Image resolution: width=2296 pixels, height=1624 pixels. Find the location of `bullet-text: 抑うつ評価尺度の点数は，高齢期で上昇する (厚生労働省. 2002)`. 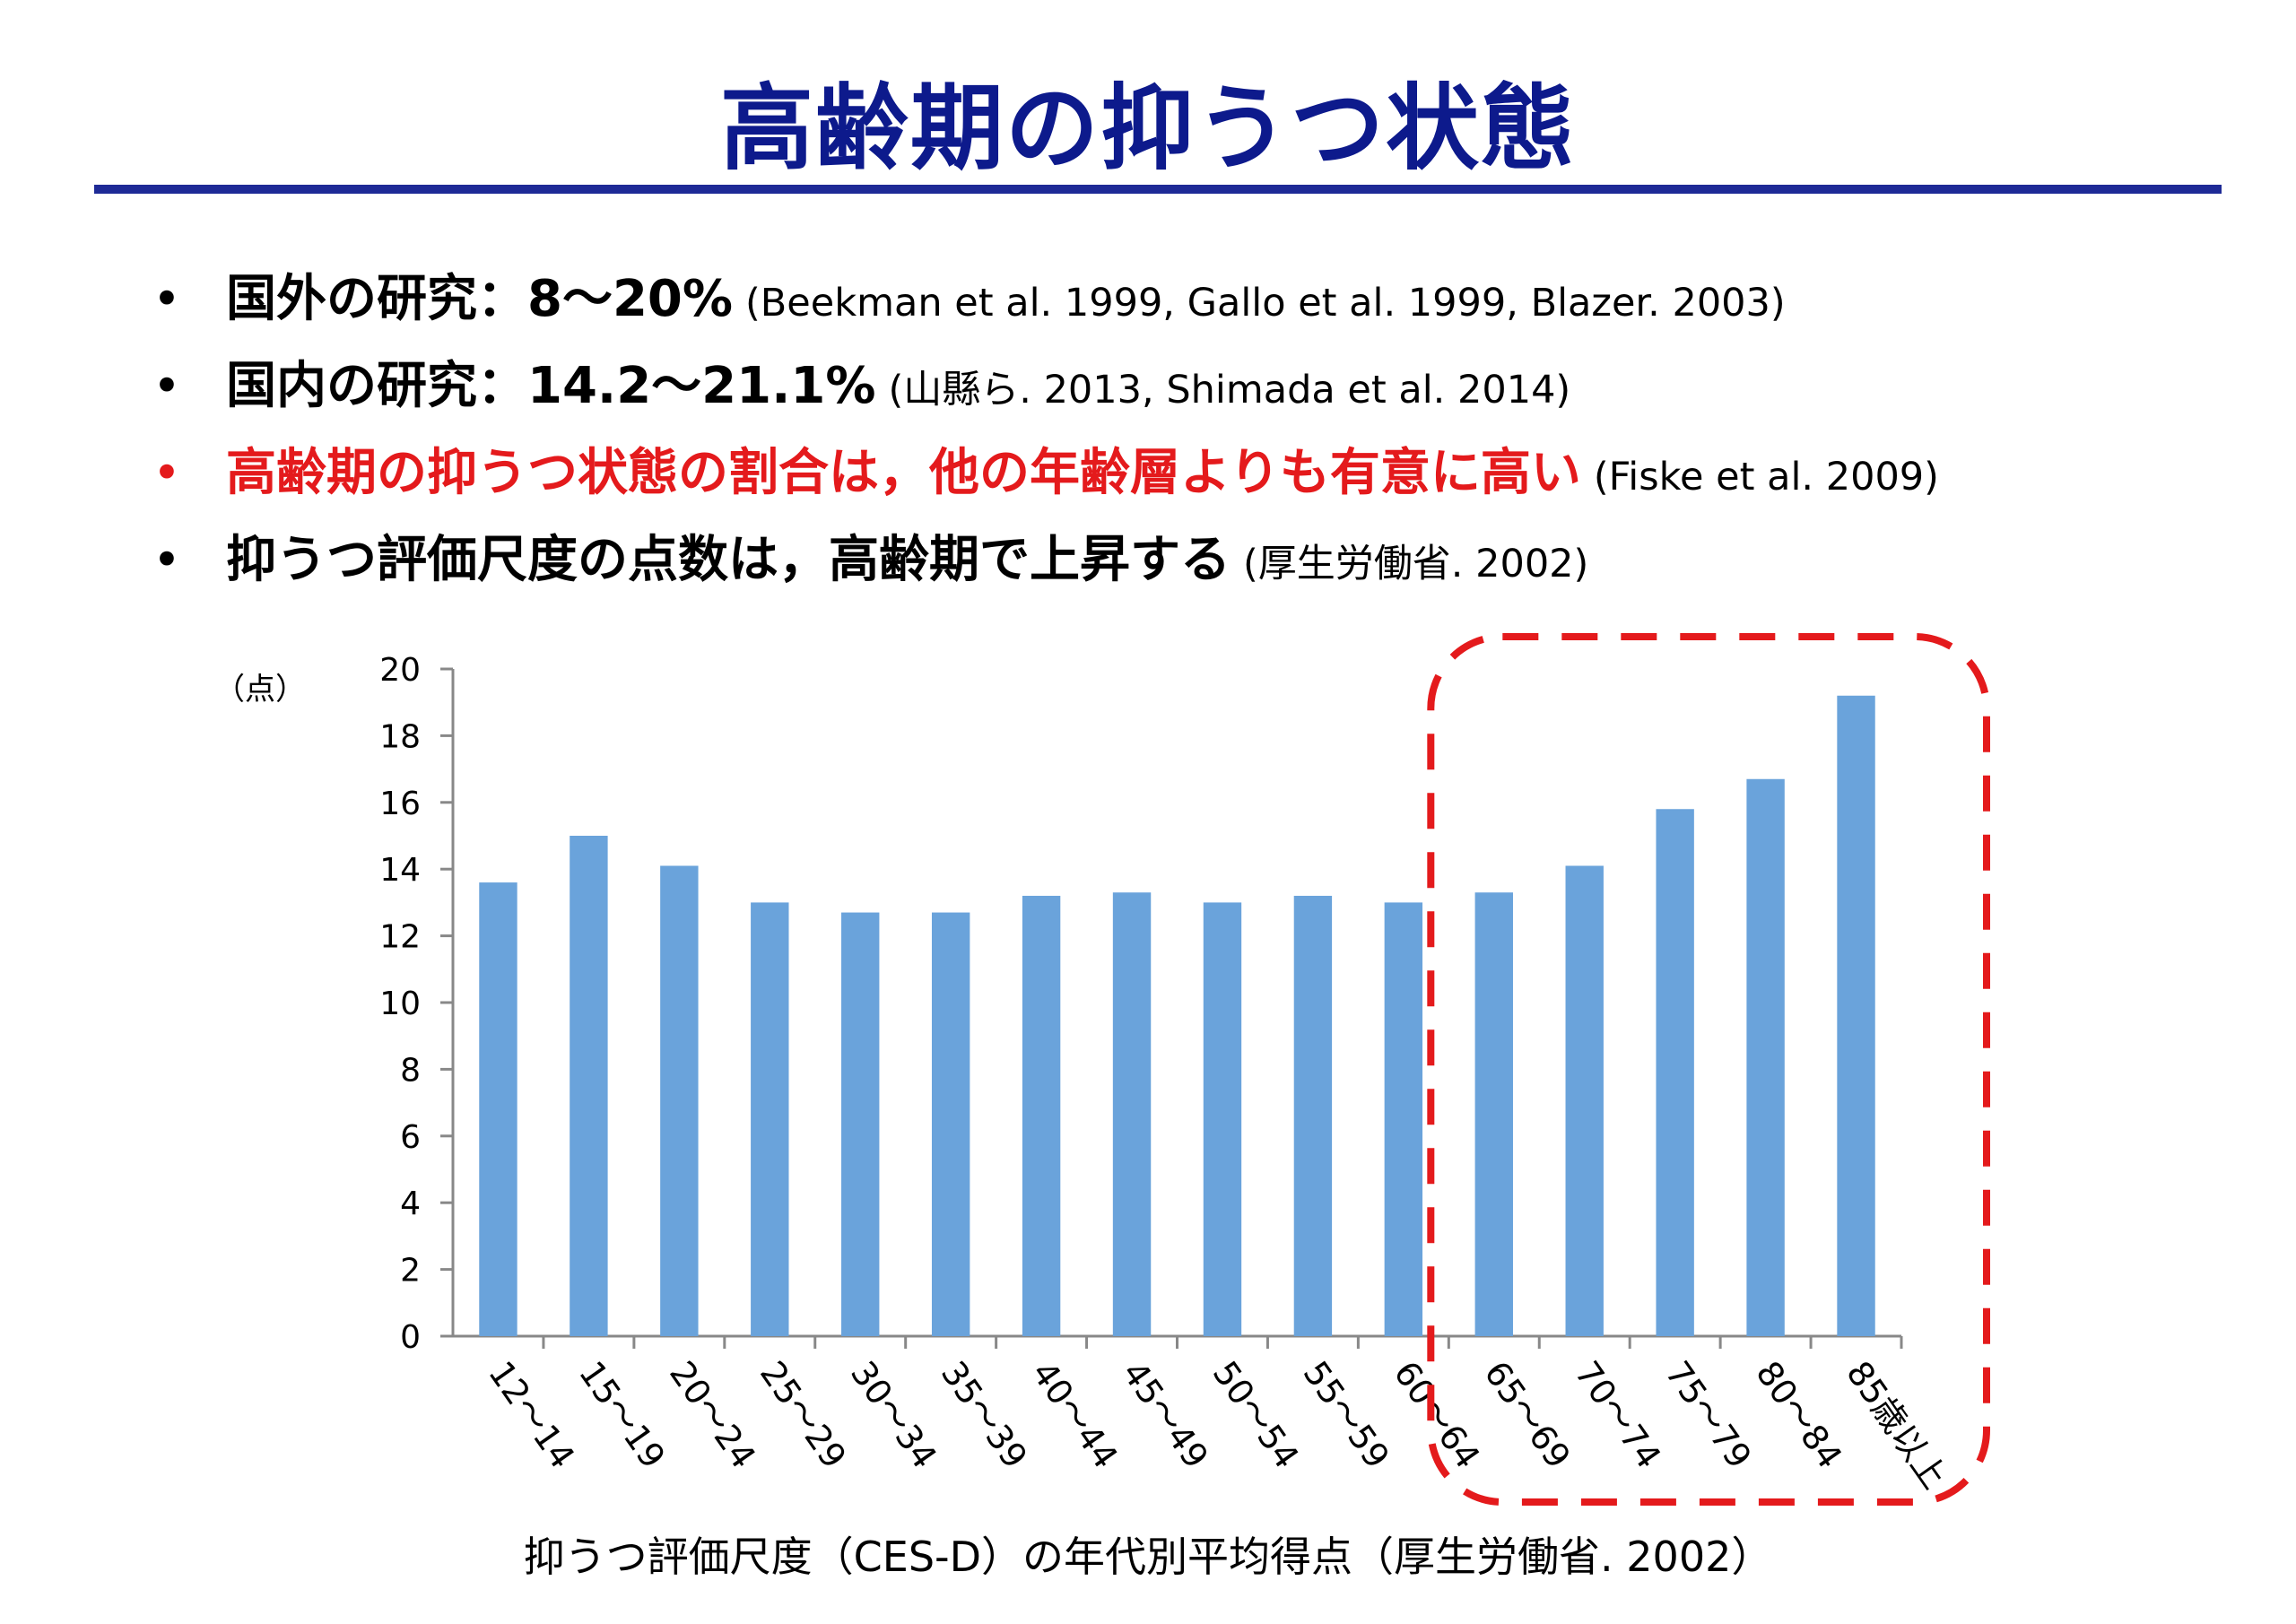

bullet-text: 抑うつ評価尺度の点数は，高齢期で上昇する (厚生労働省. 2002) is located at coordinates (907, 566).